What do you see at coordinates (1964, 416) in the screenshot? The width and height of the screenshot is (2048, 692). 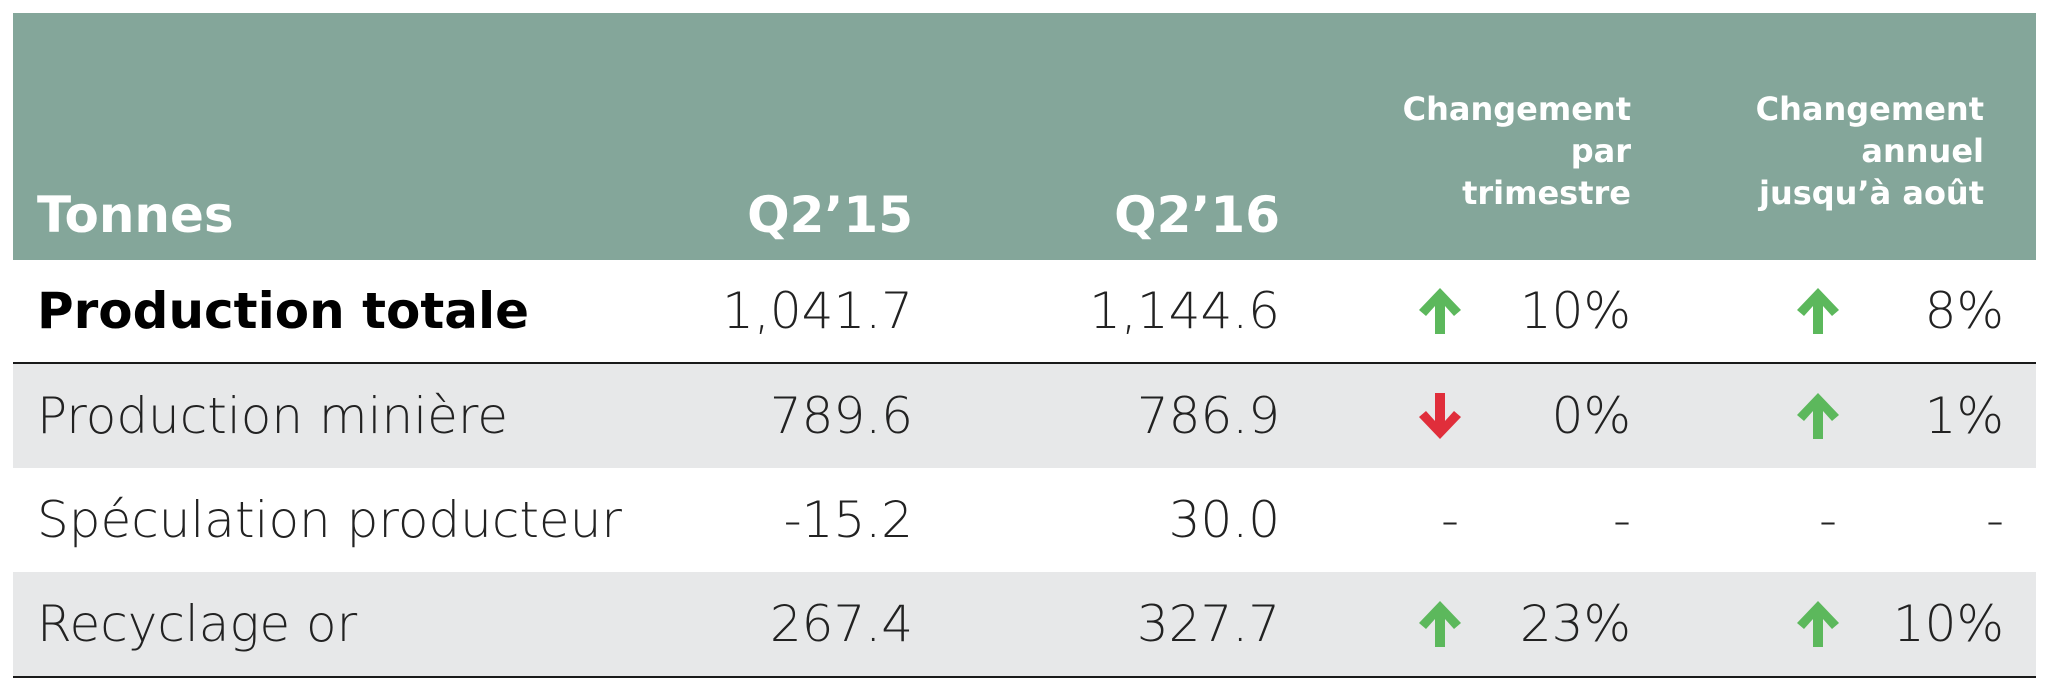 I see `value-annual-change: 1%` at bounding box center [1964, 416].